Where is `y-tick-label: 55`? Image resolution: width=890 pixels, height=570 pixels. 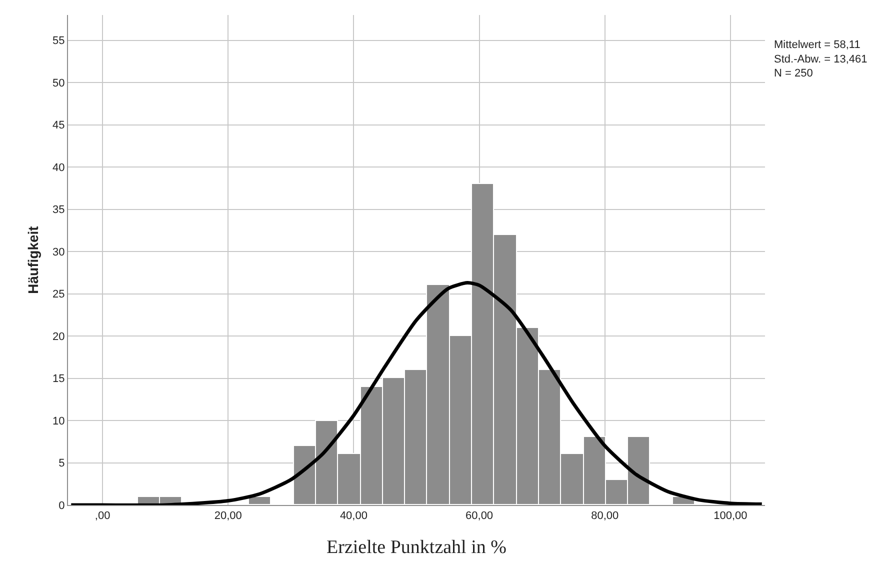 y-tick-label: 55 is located at coordinates (58, 41).